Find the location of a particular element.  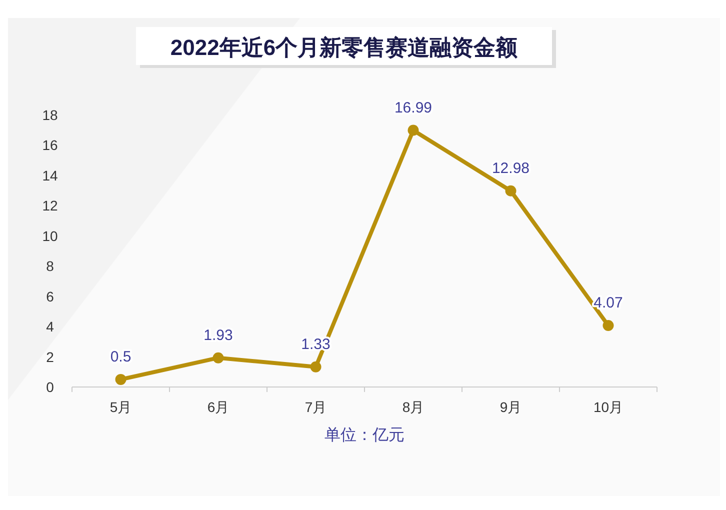

y-tick-label: 12 is located at coordinates (50, 206).